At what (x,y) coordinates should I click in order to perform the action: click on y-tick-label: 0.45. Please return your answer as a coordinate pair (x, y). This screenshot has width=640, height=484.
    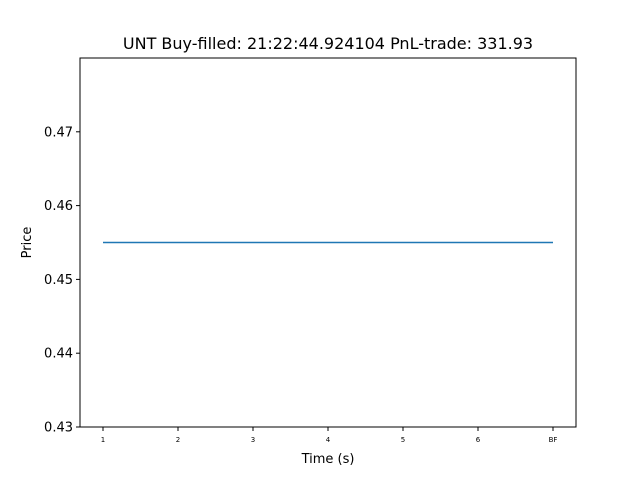
    Looking at the image, I should click on (58, 280).